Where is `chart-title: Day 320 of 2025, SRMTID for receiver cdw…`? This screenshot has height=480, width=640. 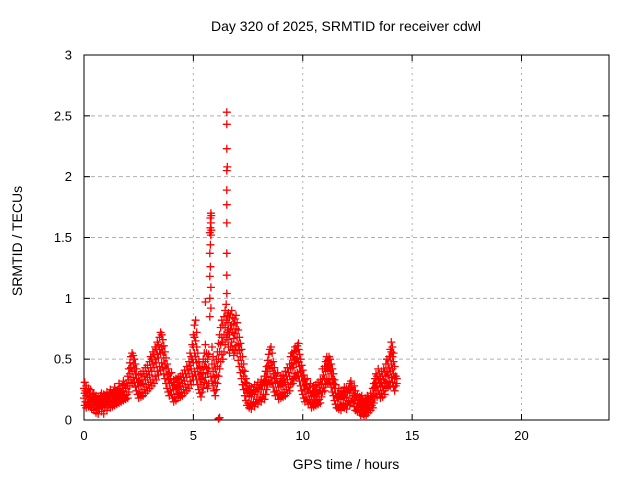
chart-title: Day 320 of 2025, SRMTID for receiver cdw… is located at coordinates (346, 26).